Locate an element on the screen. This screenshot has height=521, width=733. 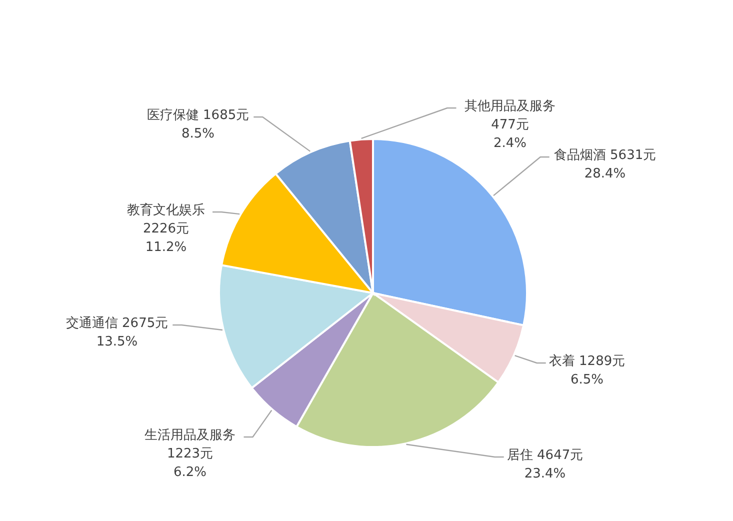
slice-label: 医疗保健 1685元 8.5% is located at coordinates (198, 125).